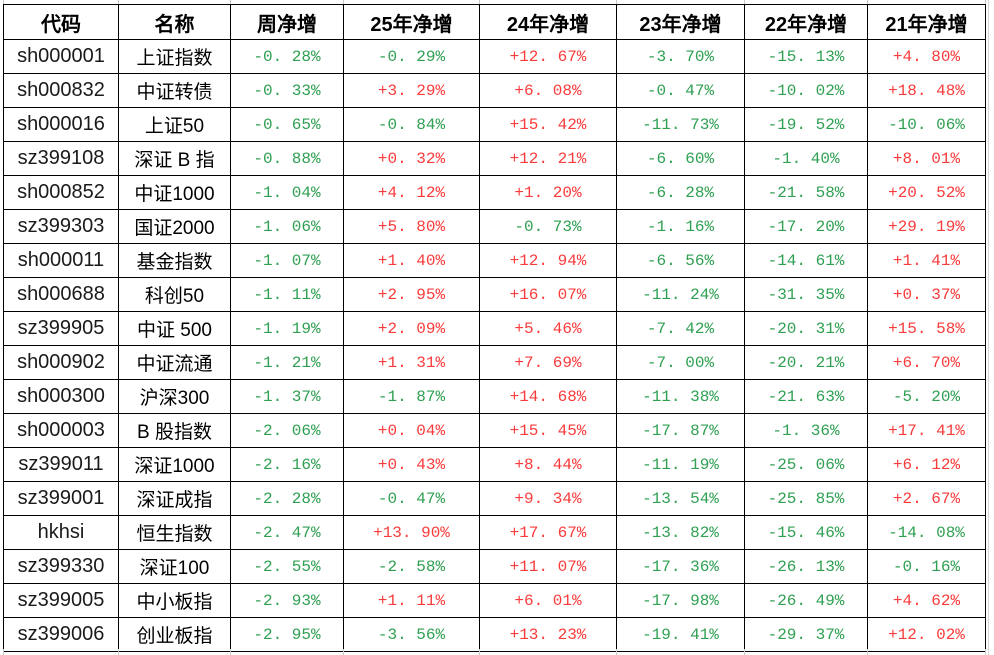 The width and height of the screenshot is (994, 655). Describe the element at coordinates (174, 124) in the screenshot. I see `index-name-cell: 上证50` at that location.